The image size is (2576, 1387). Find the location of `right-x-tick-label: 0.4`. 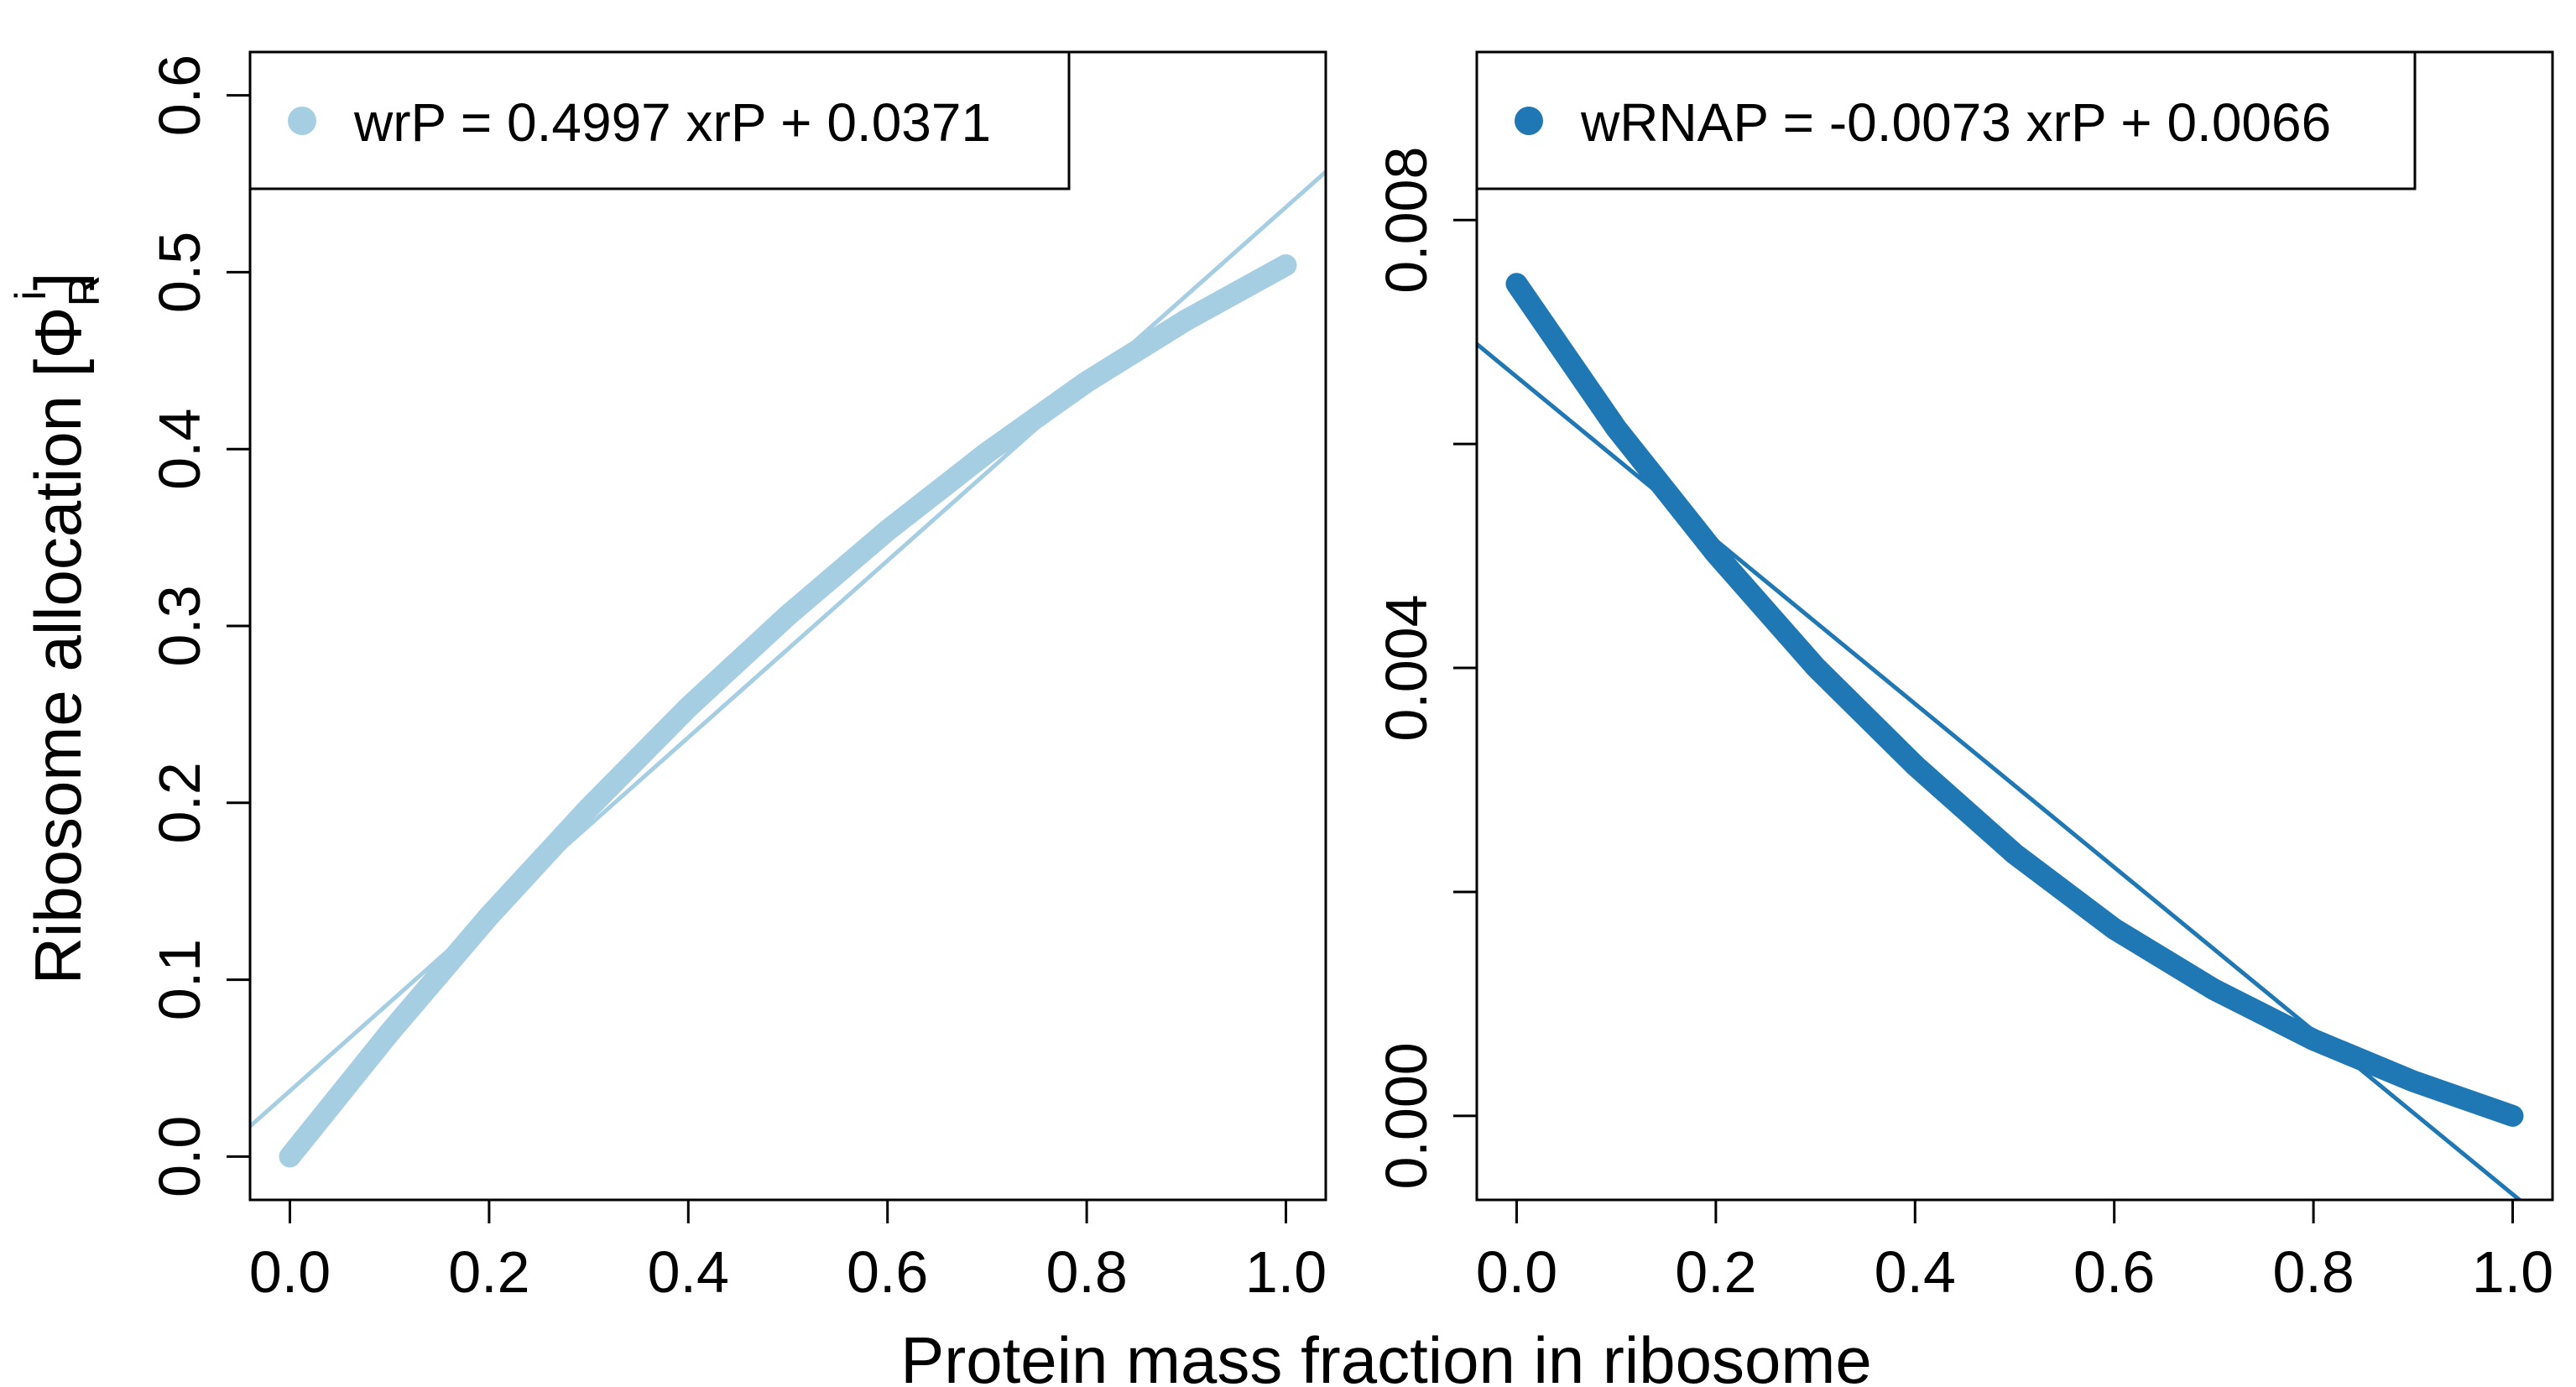

right-x-tick-label: 0.4 is located at coordinates (1915, 1272).